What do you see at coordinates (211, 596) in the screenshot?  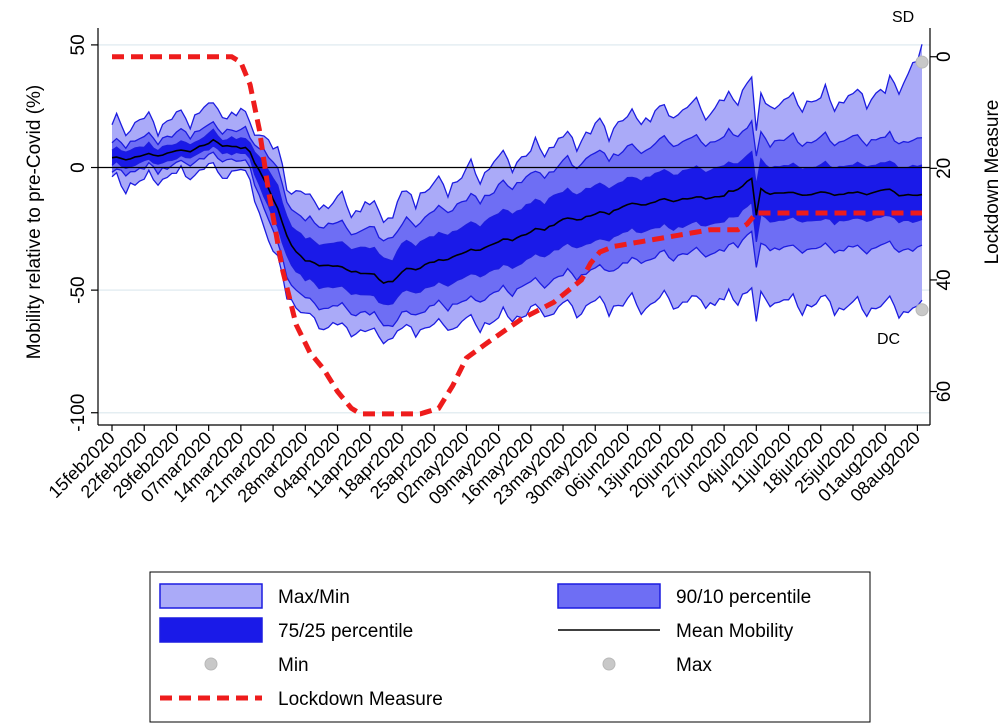 I see `legend-swatch-maxmin` at bounding box center [211, 596].